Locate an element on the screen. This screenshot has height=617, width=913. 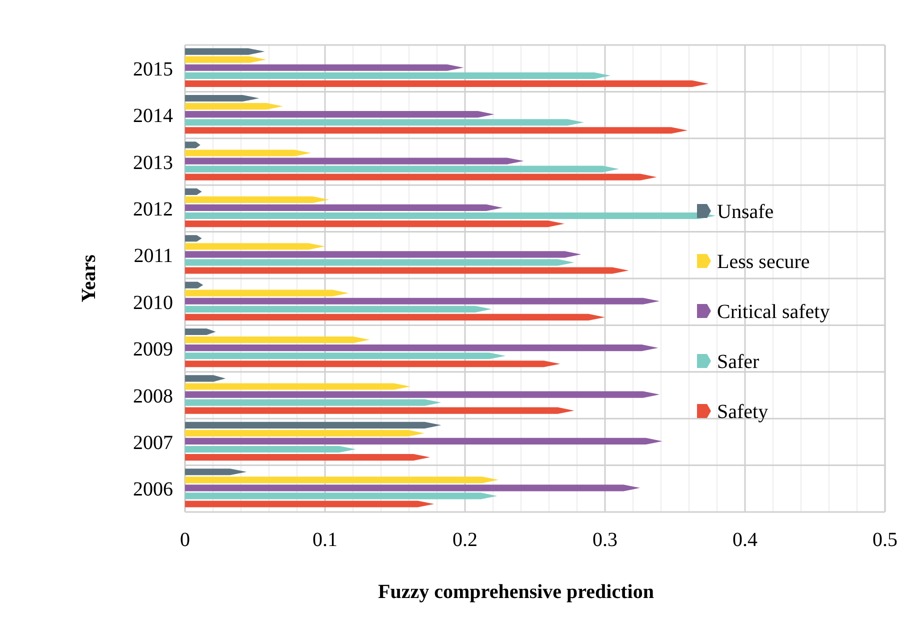
y-tick-label: 2015 is located at coordinates (153, 69).